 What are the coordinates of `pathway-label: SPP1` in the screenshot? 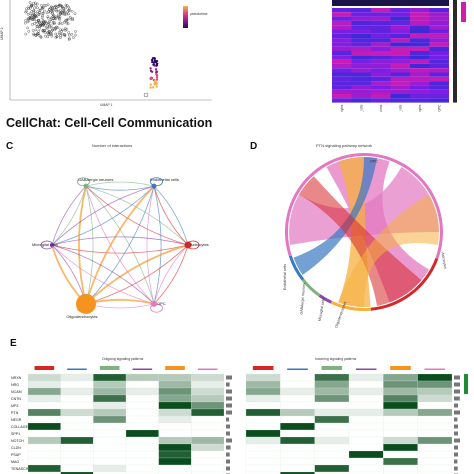 It's located at (15, 434).